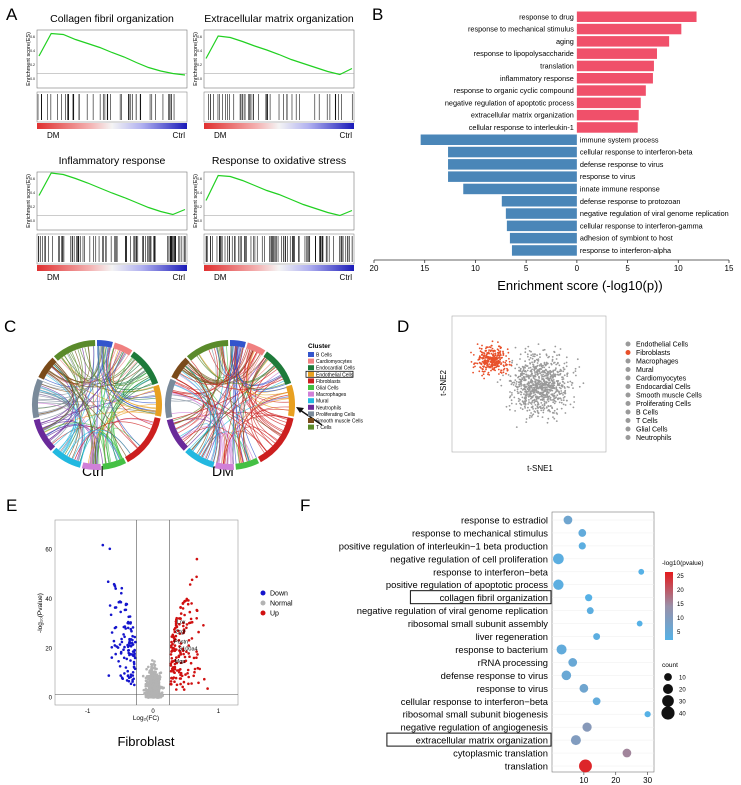 The width and height of the screenshot is (741, 785). What do you see at coordinates (475, 268) in the screenshot?
I see `bar-x-tick-label: 10` at bounding box center [475, 268].